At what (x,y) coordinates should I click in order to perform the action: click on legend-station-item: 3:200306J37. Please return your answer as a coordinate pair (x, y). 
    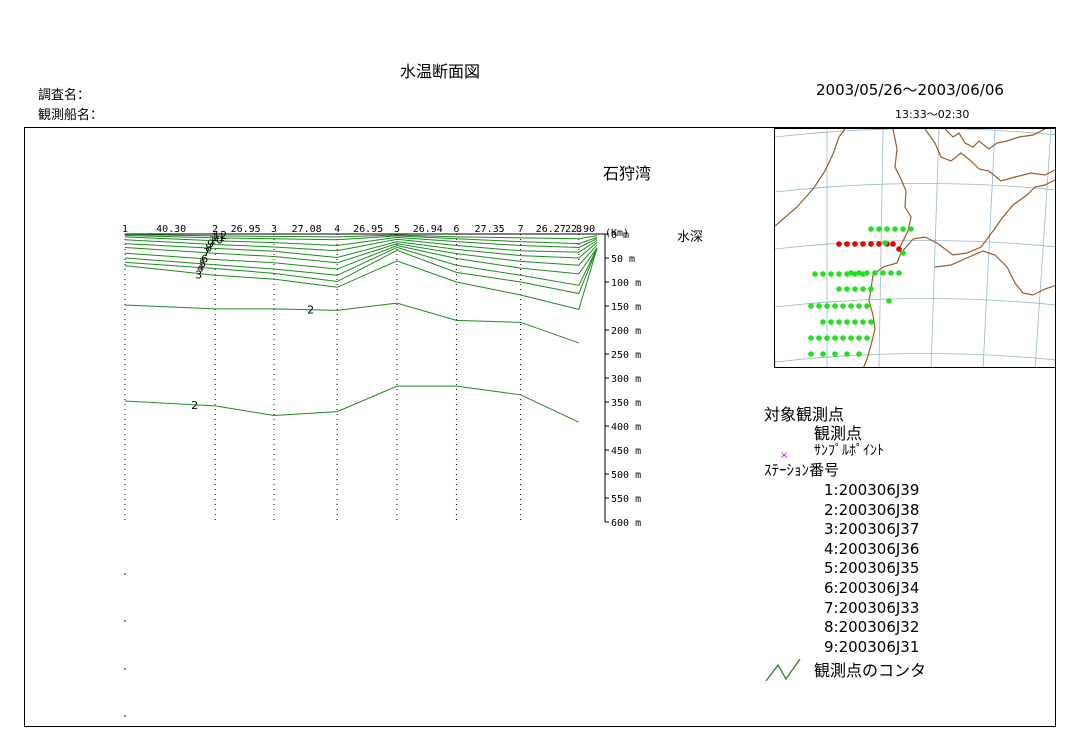
    Looking at the image, I should click on (872, 529).